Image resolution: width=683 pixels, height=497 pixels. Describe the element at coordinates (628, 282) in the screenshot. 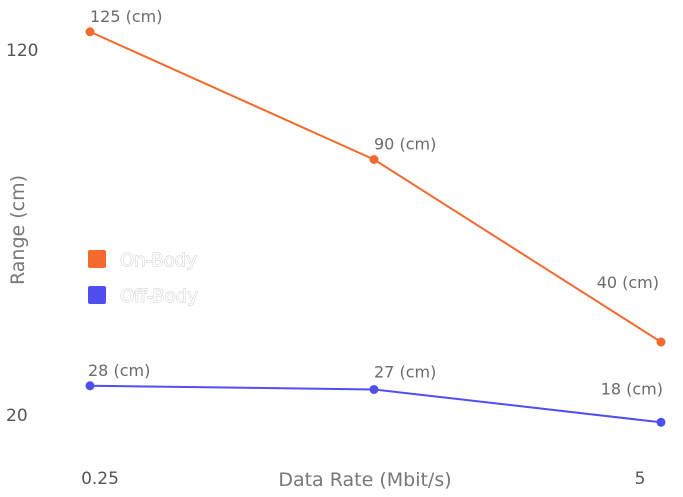

I see `data-label: 40 (cm)` at that location.